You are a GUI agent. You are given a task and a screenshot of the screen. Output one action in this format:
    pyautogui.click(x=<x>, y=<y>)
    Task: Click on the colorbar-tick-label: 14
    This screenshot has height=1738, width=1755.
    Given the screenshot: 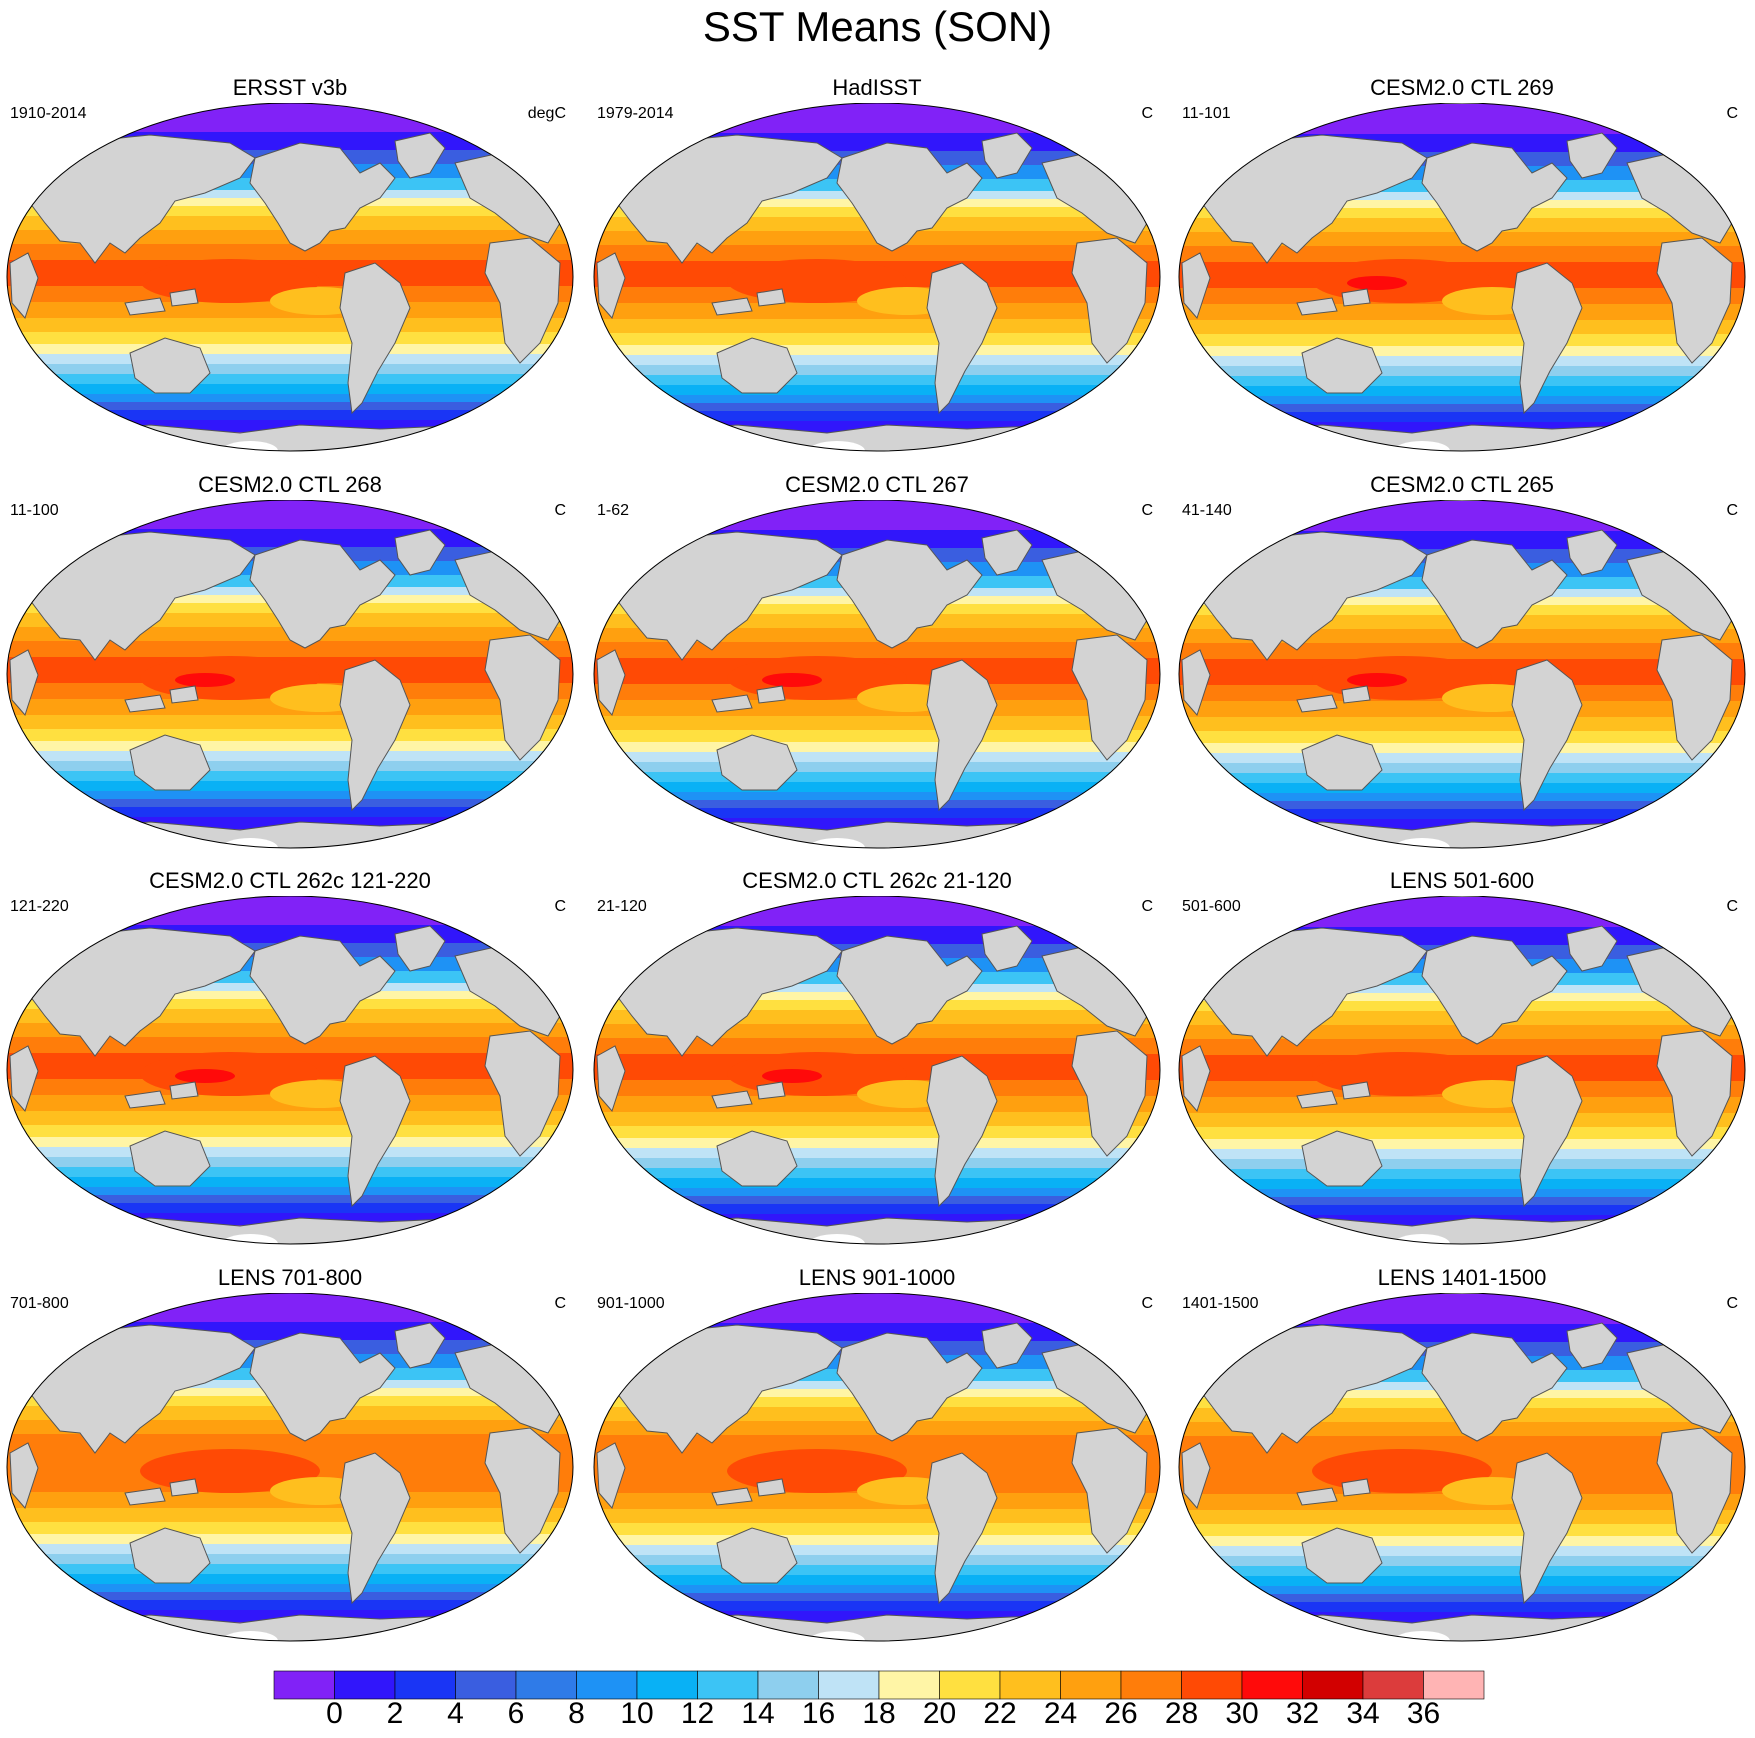 What is the action you would take?
    pyautogui.click(x=758, y=1713)
    